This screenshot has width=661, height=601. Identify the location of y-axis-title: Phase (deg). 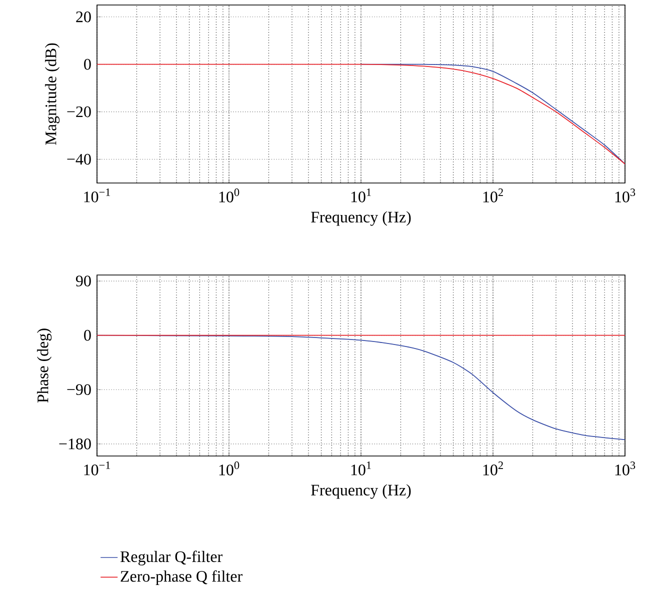
(44, 365).